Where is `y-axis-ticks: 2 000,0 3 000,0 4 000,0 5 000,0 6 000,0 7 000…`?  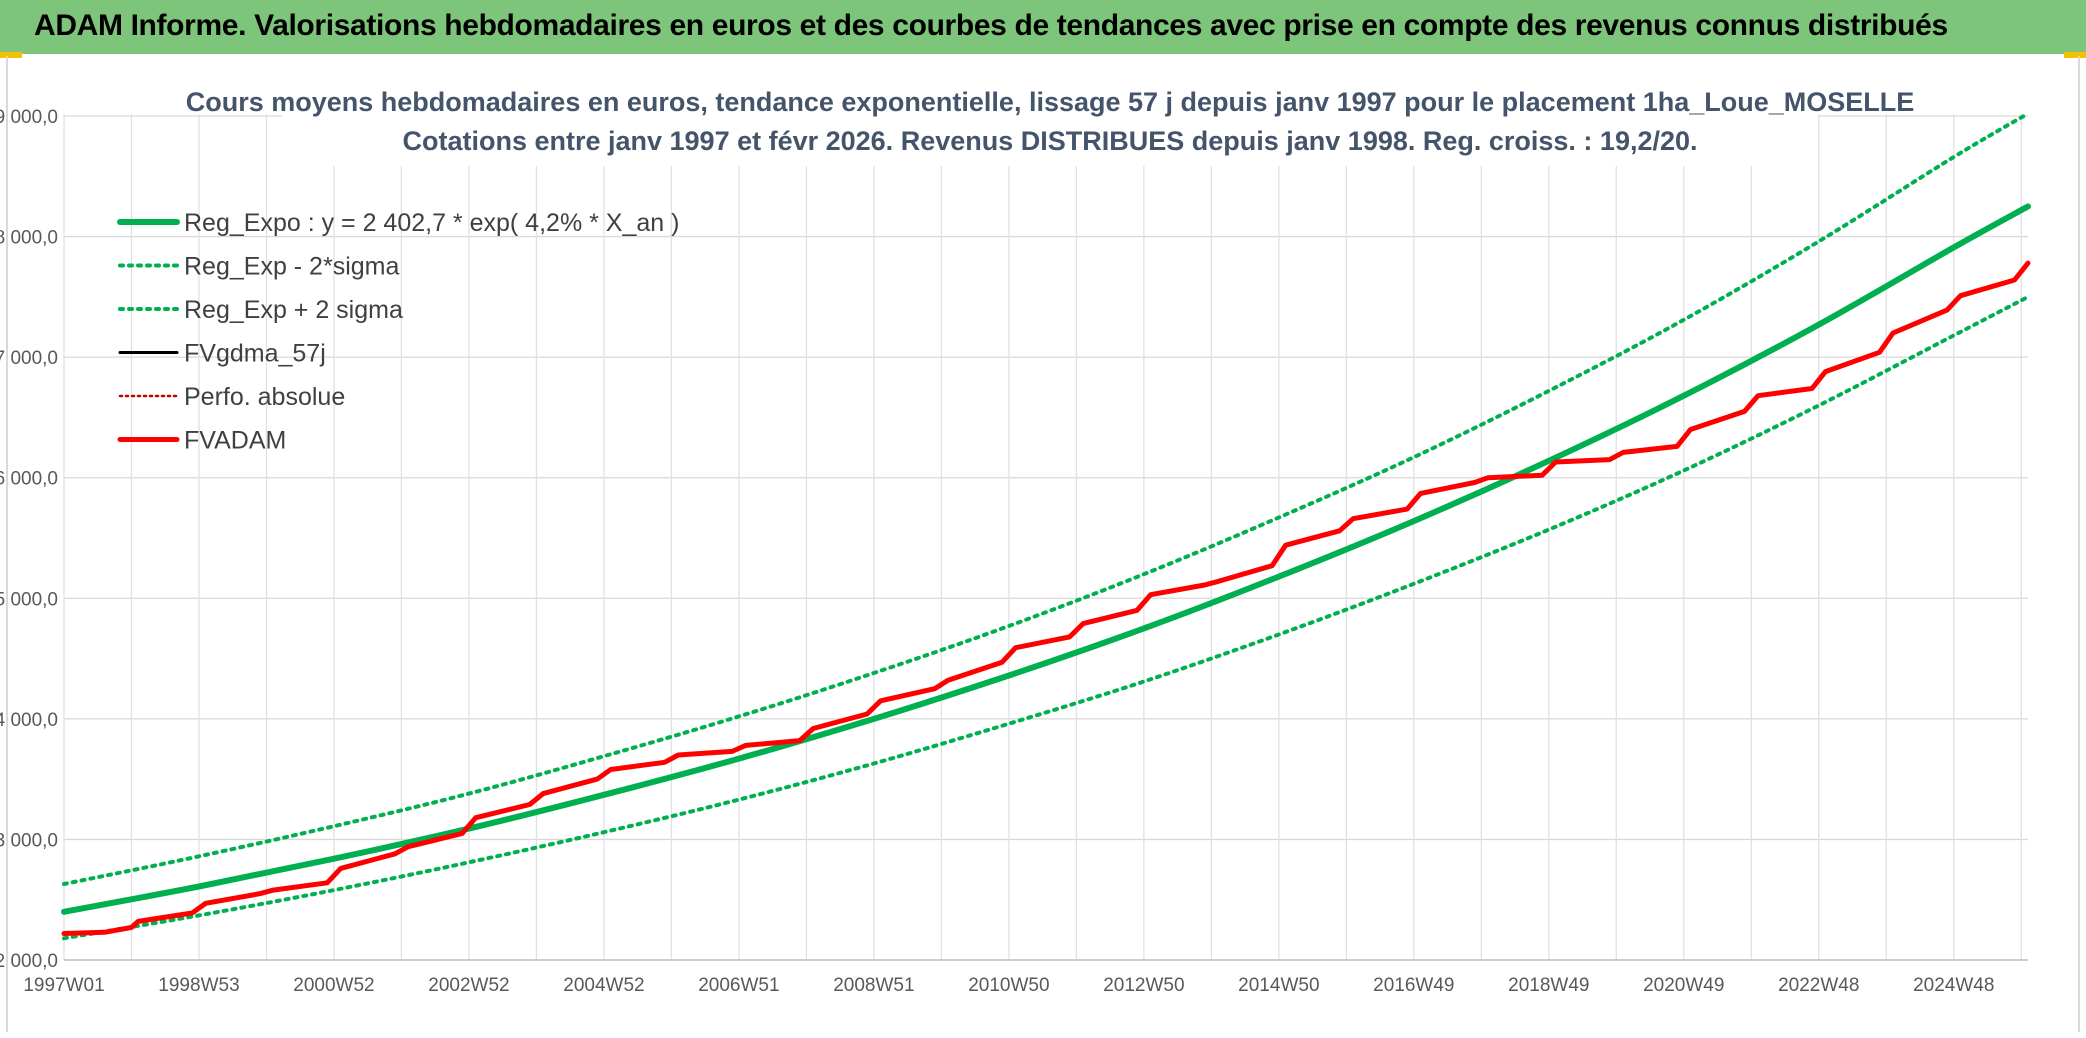
y-axis-ticks: 2 000,0 3 000,0 4 000,0 5 000,0 6 000,0 7 000… is located at coordinates (29, 539).